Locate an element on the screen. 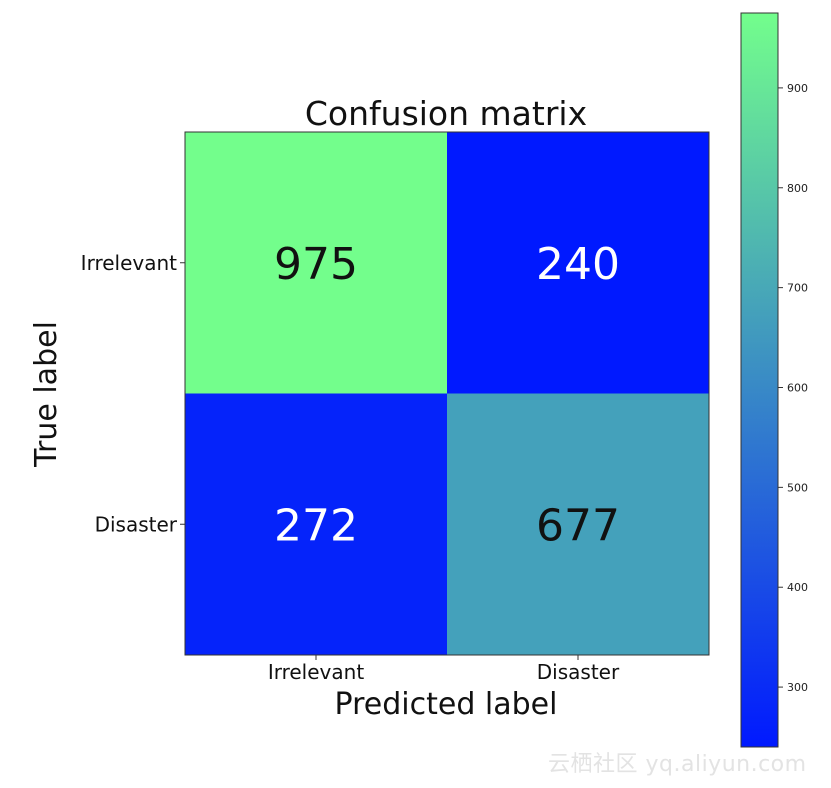 Image resolution: width=831 pixels, height=788 pixels. chart-title: Confusion matrix is located at coordinates (446, 113).